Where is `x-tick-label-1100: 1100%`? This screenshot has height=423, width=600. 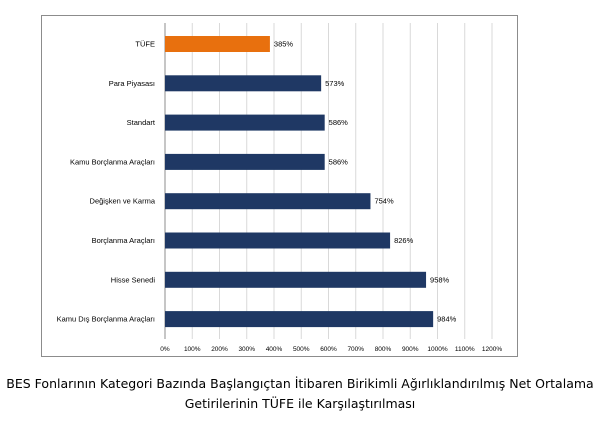 x-tick-label-1100: 1100% is located at coordinates (465, 349).